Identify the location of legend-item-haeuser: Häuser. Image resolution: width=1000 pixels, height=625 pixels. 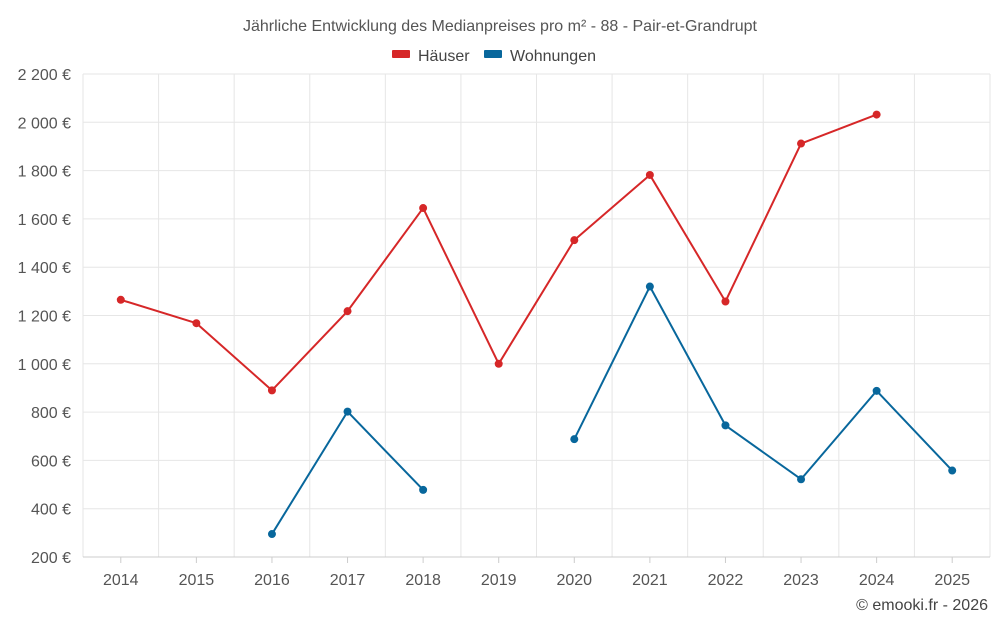
(431, 56).